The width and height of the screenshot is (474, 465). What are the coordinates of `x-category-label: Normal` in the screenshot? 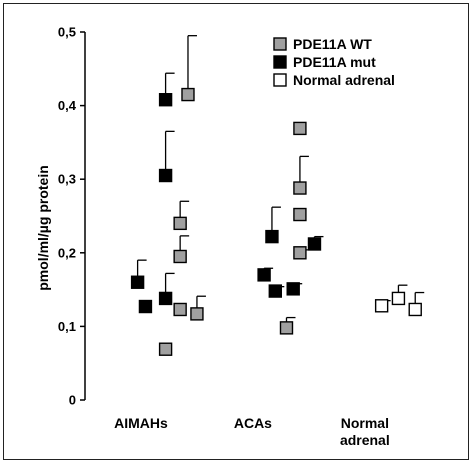 It's located at (365, 423).